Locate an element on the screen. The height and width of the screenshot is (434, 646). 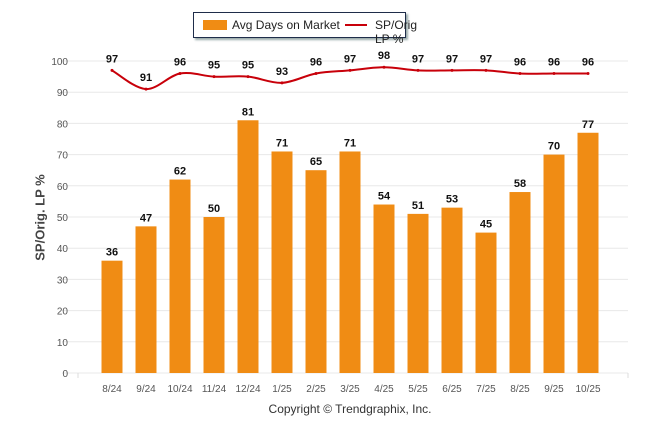
line-data-label: 93 is located at coordinates (282, 72).